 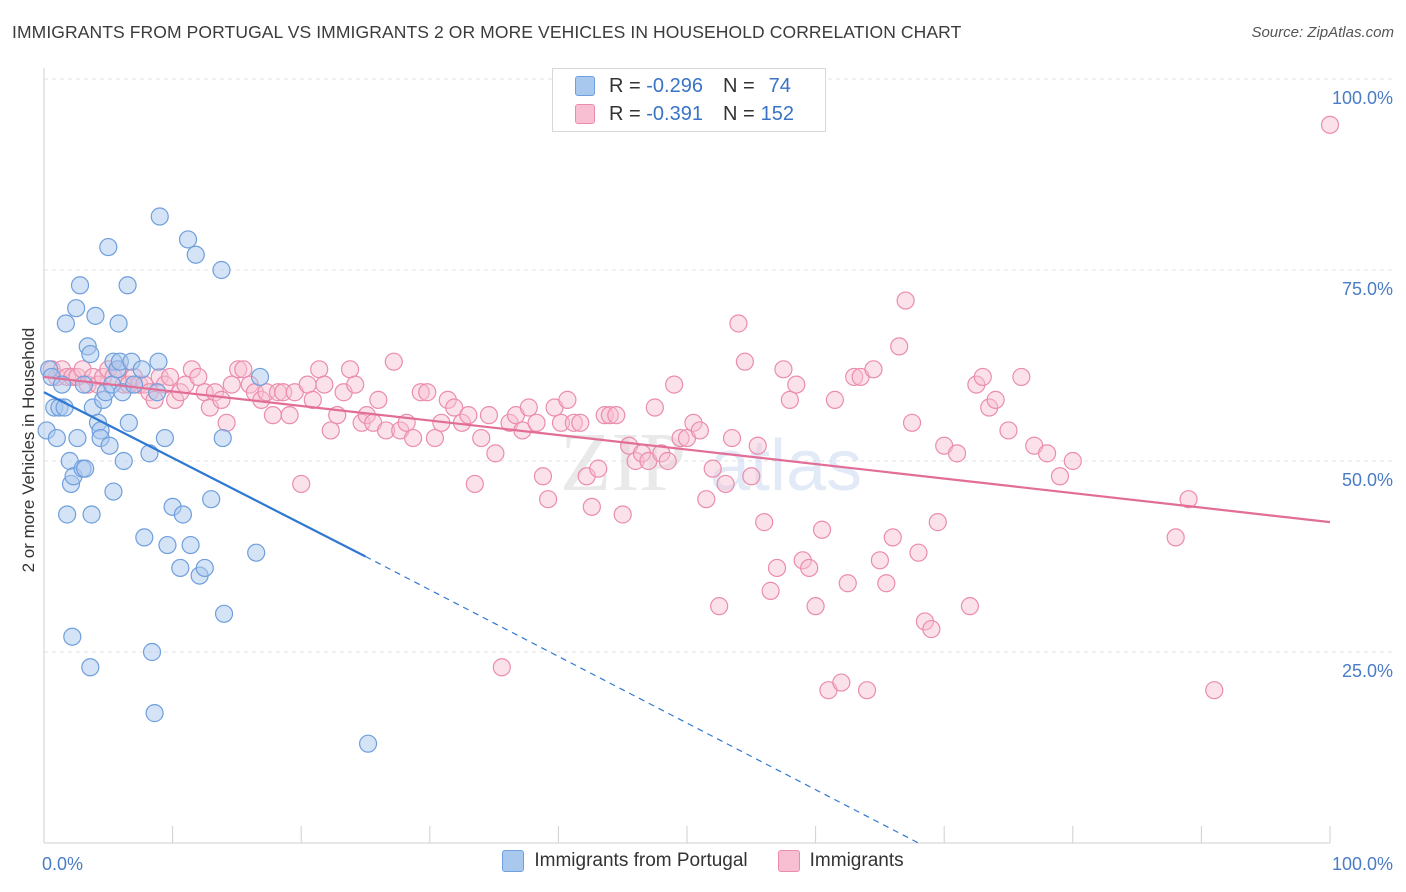 I want to click on legend-row-portugal: R = -0.296 N = 74, so click(x=683, y=86).